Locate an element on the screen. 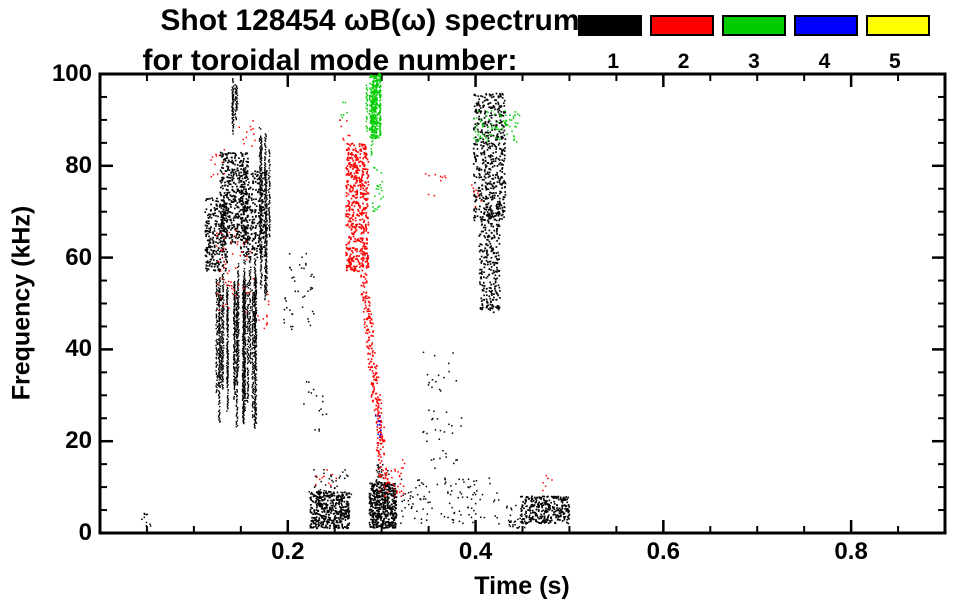 The width and height of the screenshot is (963, 615). x-tick-label: 0.8 is located at coordinates (851, 551).